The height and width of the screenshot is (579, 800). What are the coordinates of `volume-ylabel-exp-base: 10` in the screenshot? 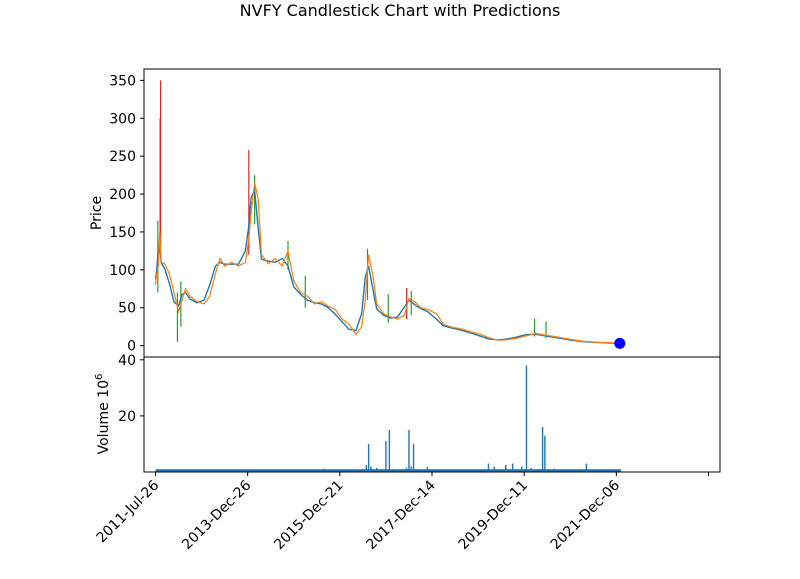 It's located at (104, 389).